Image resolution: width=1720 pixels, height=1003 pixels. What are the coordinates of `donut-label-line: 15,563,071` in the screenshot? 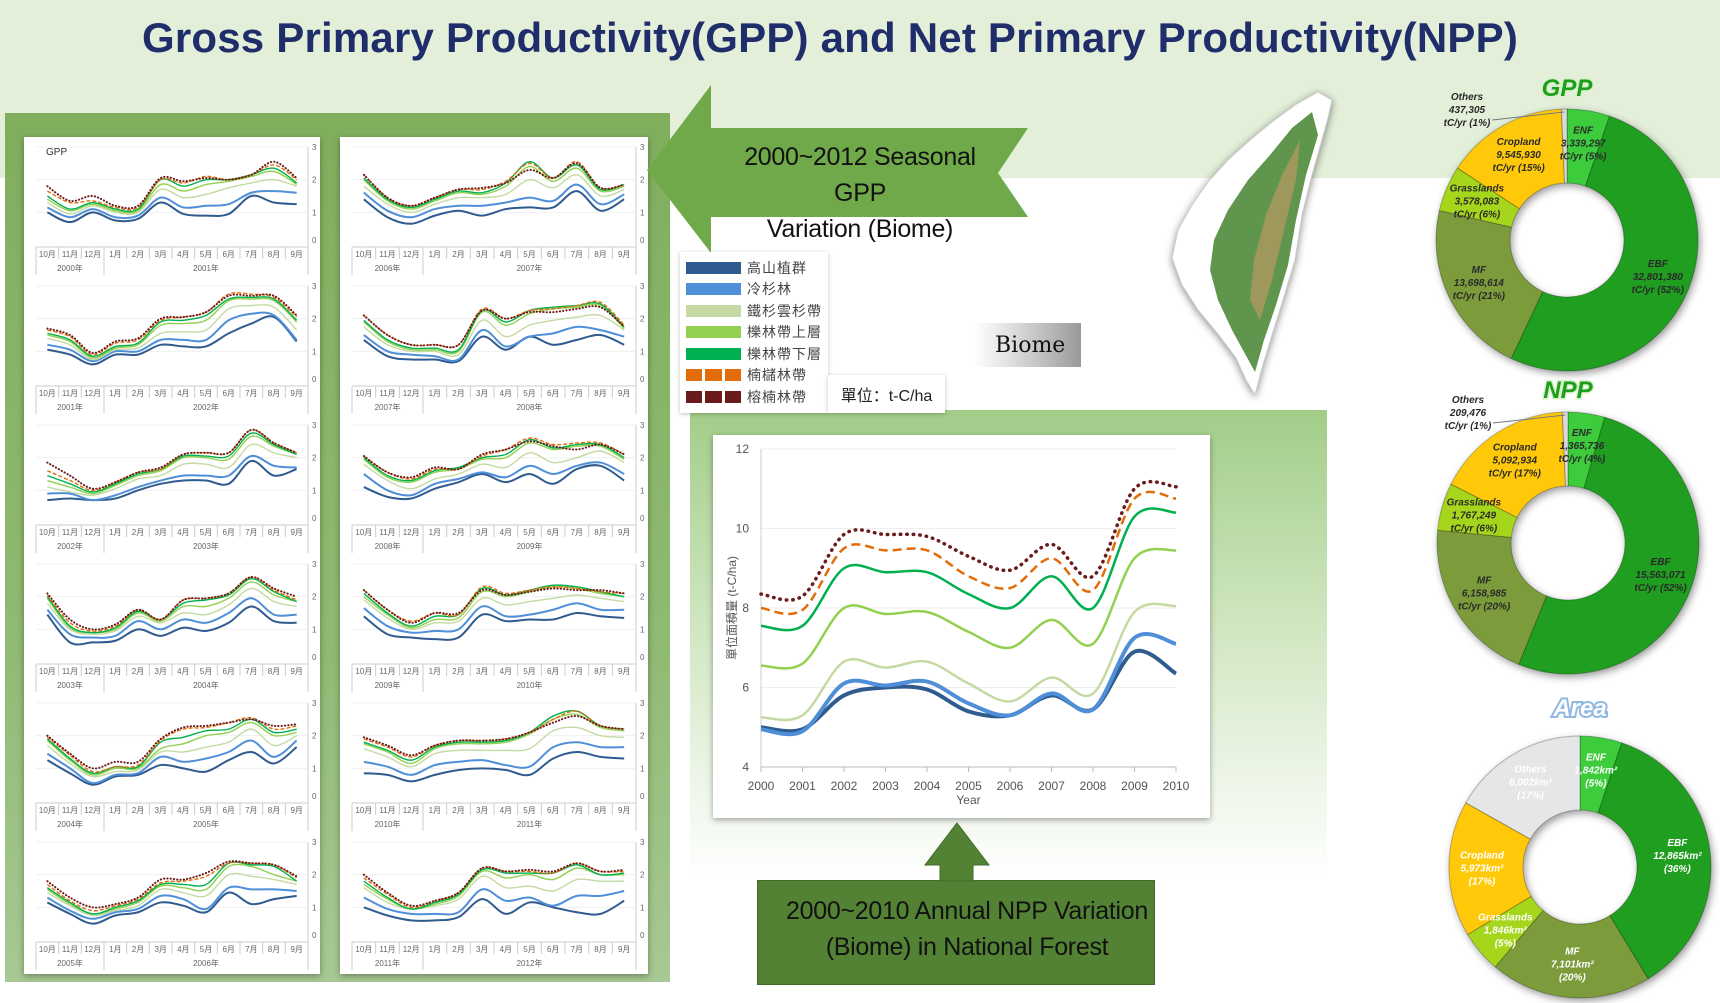 It's located at (1661, 575).